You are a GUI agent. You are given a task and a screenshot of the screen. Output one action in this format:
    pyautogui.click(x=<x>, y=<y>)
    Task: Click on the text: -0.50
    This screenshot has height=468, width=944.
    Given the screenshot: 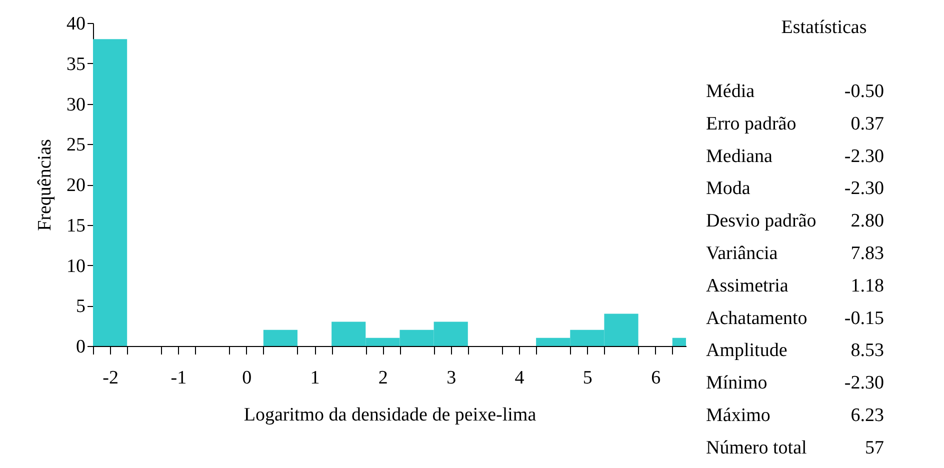 What is the action you would take?
    pyautogui.click(x=864, y=91)
    